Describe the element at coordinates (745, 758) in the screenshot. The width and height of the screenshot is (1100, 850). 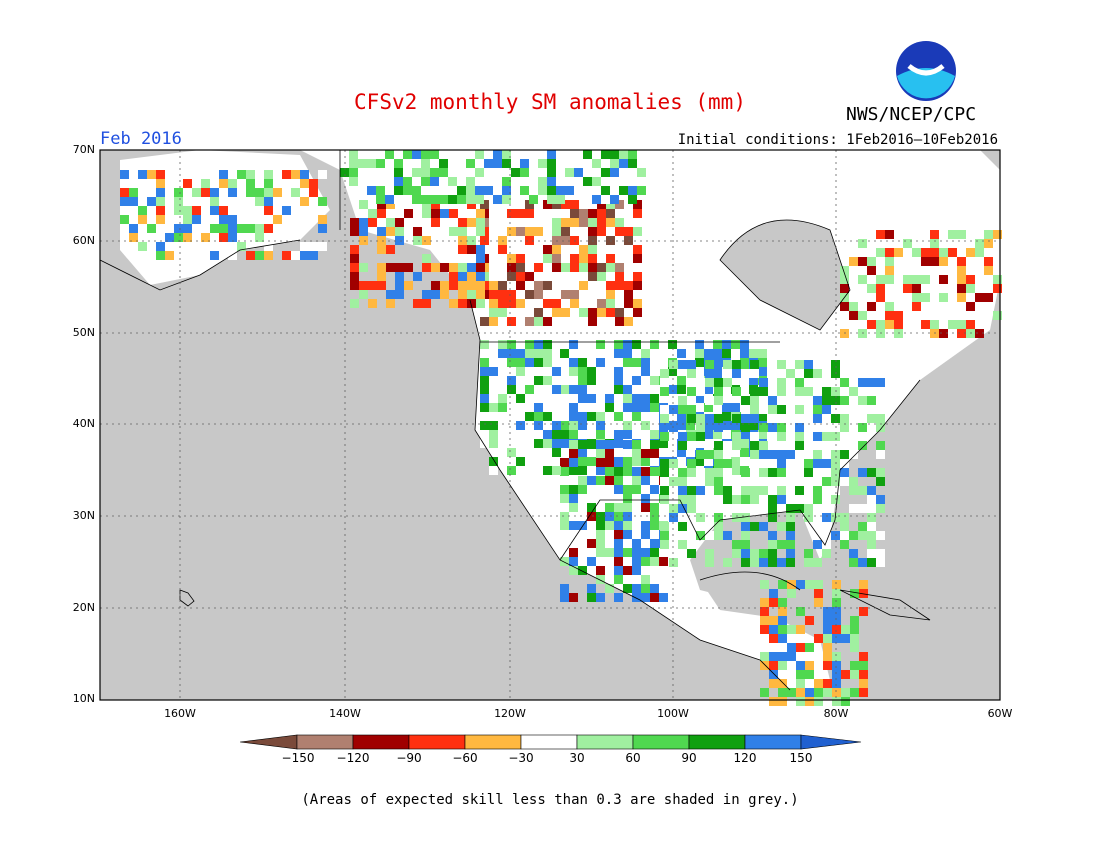
I see `colorbar-label: 120` at that location.